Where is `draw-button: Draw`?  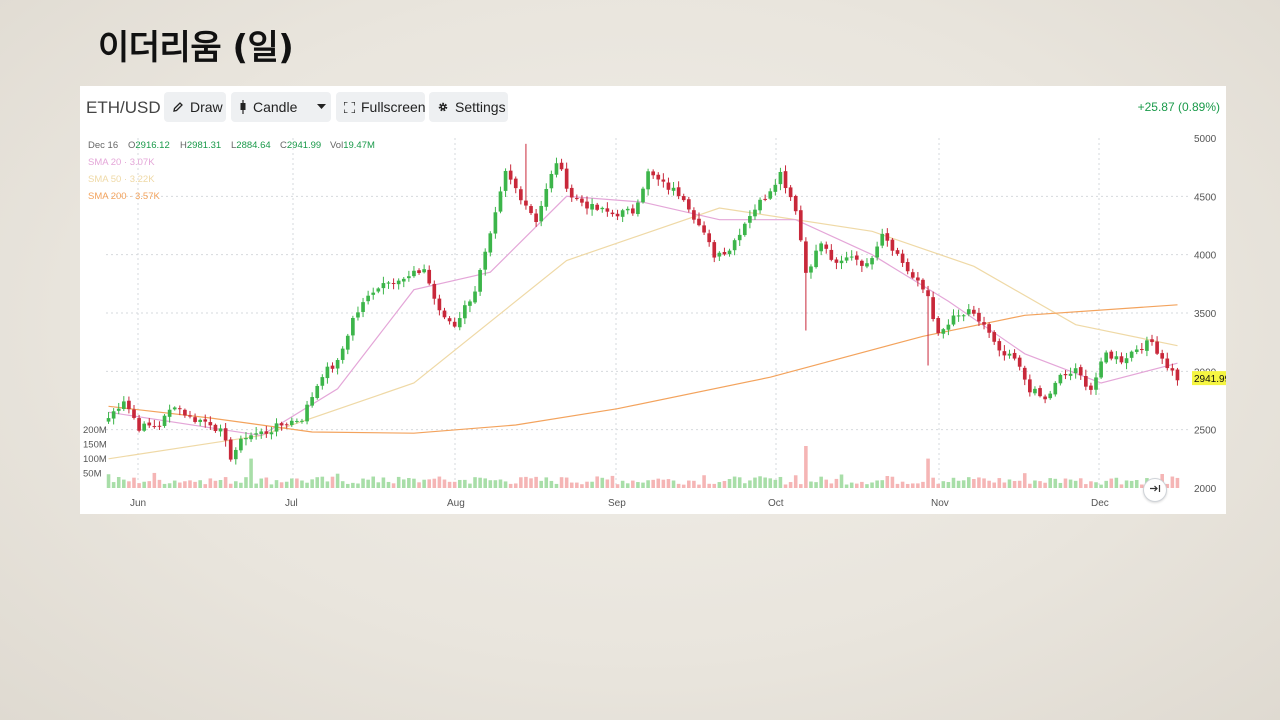
draw-button: Draw is located at coordinates (195, 107).